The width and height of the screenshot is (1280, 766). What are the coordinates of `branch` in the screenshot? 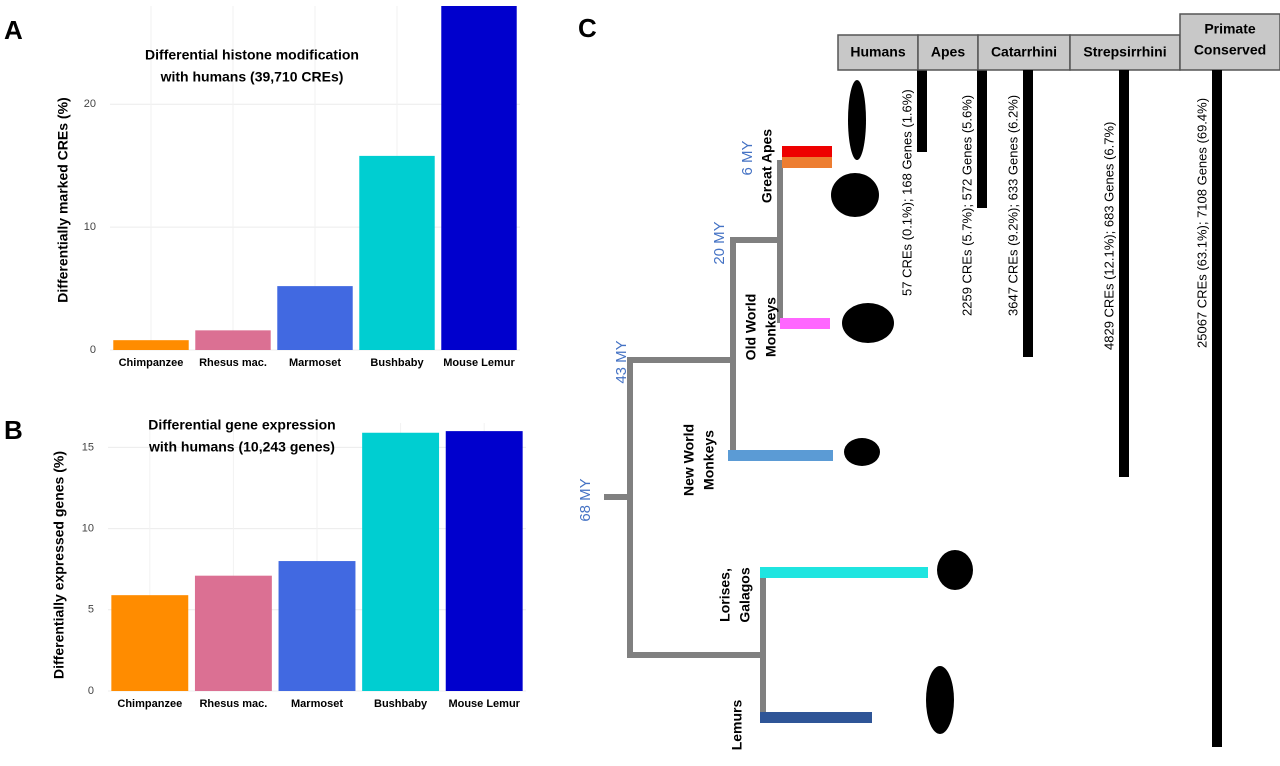 It's located at (695, 507).